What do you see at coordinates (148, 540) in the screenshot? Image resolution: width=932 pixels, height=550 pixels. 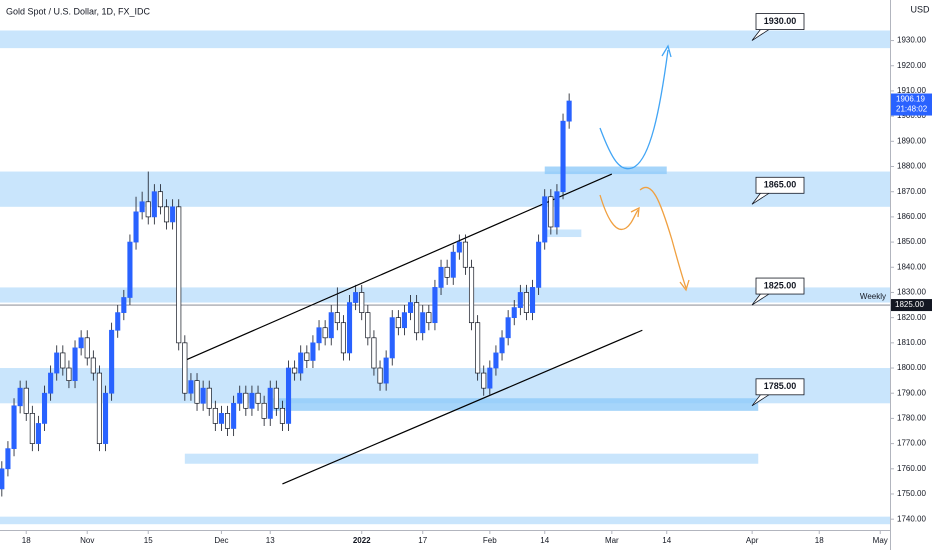 I see `x-tick-label: 15` at bounding box center [148, 540].